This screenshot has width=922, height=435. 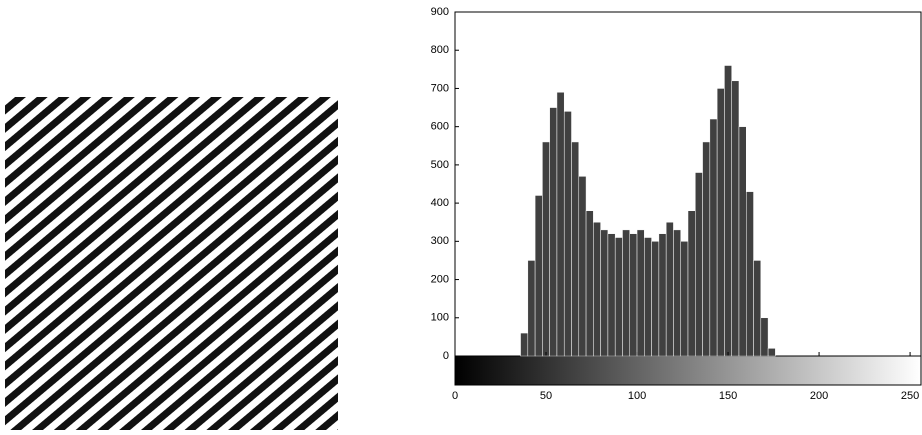 I want to click on y-tick-label: 300, so click(x=440, y=241).